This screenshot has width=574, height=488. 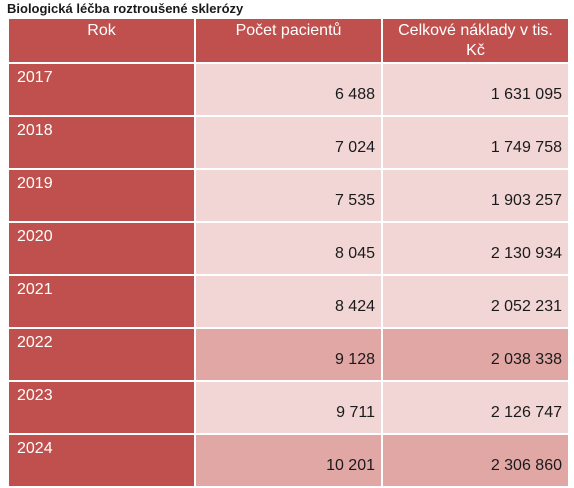 I want to click on patients-cell: 8 045, so click(x=288, y=248).